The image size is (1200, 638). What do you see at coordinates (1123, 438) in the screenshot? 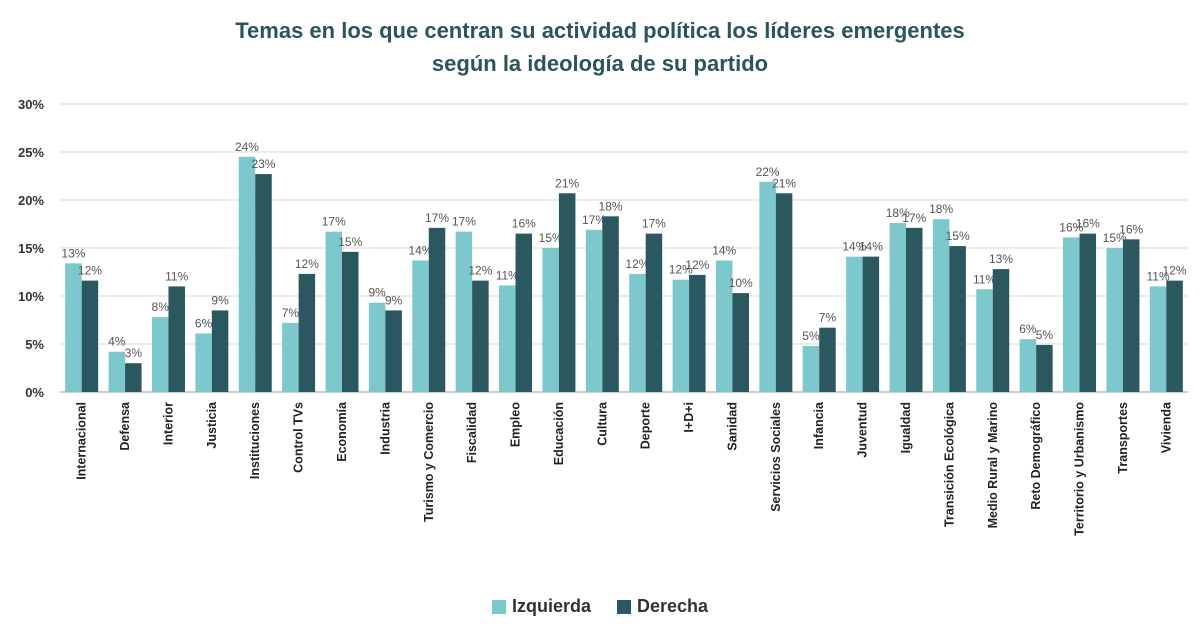
I see `x-tick-label: Transportes` at bounding box center [1123, 438].